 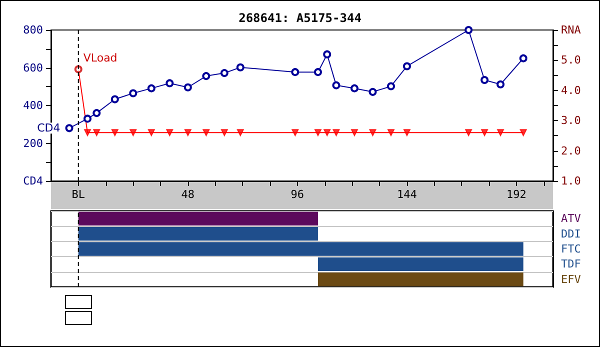 What do you see at coordinates (33, 67) in the screenshot?
I see `y-tick-label: 600` at bounding box center [33, 67].